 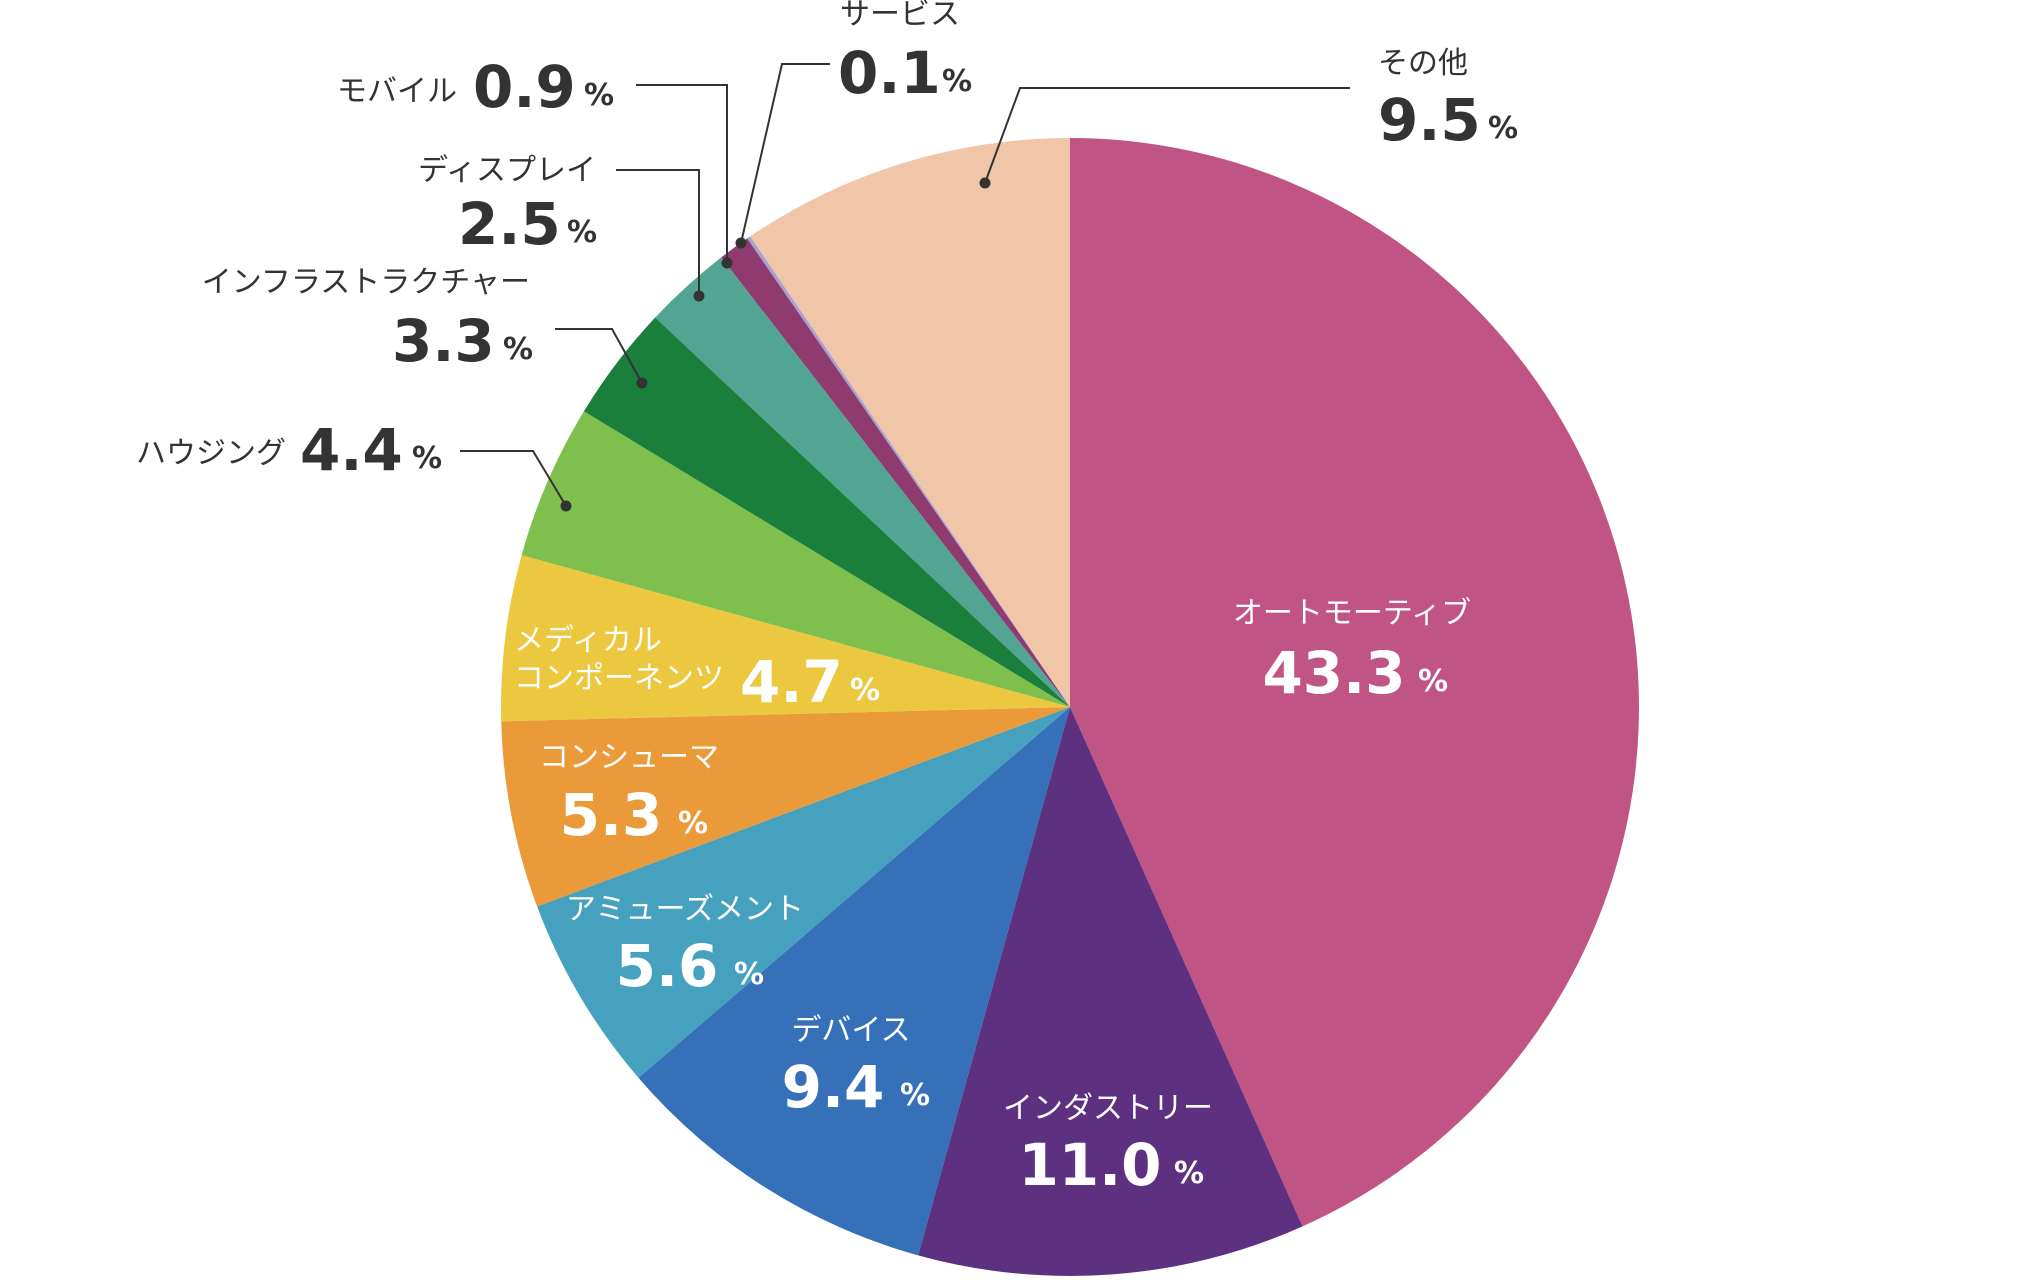 I want to click on slice-11-value: 0.1, so click(x=889, y=73).